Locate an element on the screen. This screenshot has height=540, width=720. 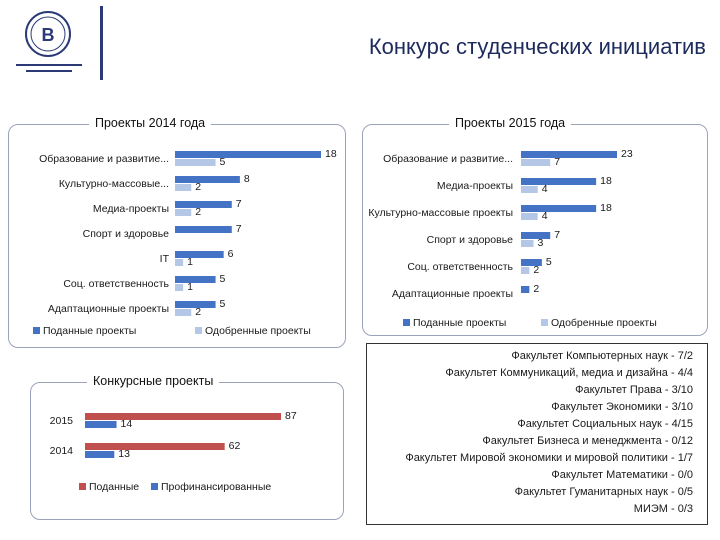
faculty-item: МИЭМ - 0/3 is located at coordinates (663, 509).